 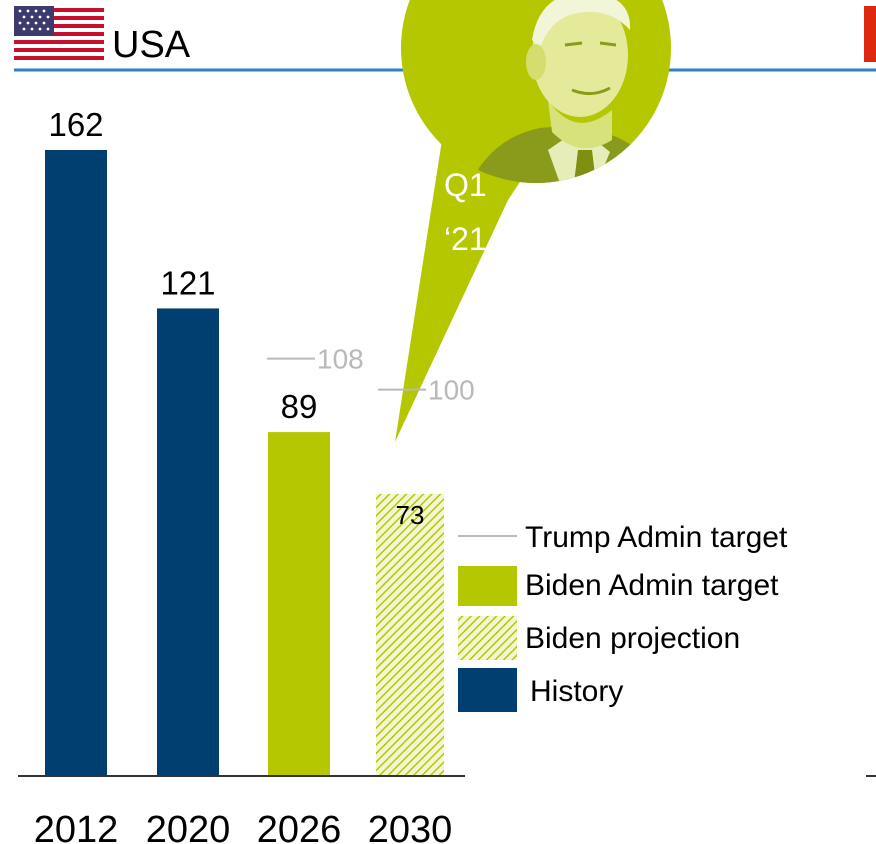 What do you see at coordinates (652, 585) in the screenshot?
I see `legend-label-biden-target: Biden Admin target` at bounding box center [652, 585].